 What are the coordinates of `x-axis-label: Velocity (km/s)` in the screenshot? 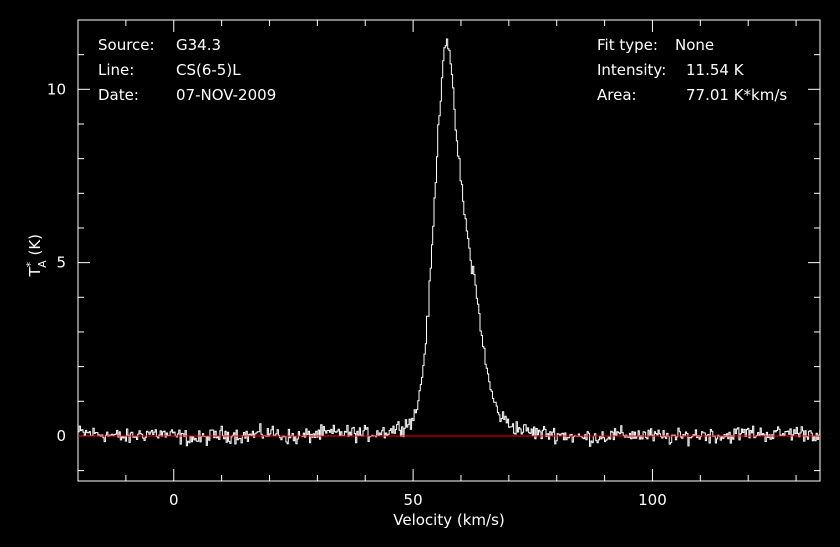 It's located at (448, 520).